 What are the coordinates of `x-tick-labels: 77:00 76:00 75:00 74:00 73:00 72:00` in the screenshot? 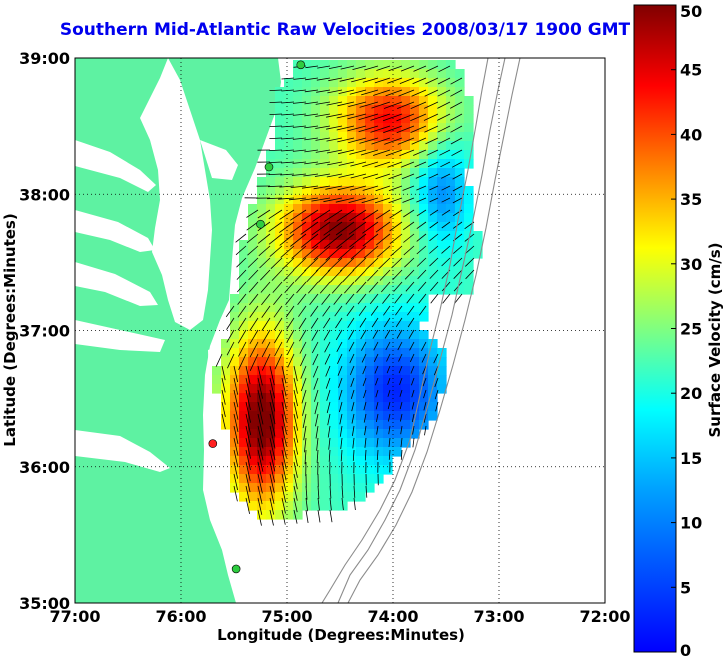 It's located at (340, 616).